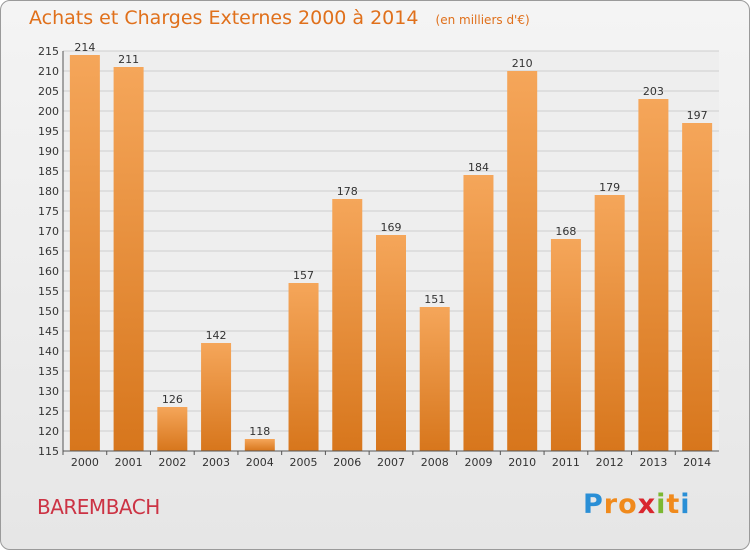 Image resolution: width=750 pixels, height=550 pixels. Describe the element at coordinates (303, 275) in the screenshot. I see `value-label-2005: 157` at that location.